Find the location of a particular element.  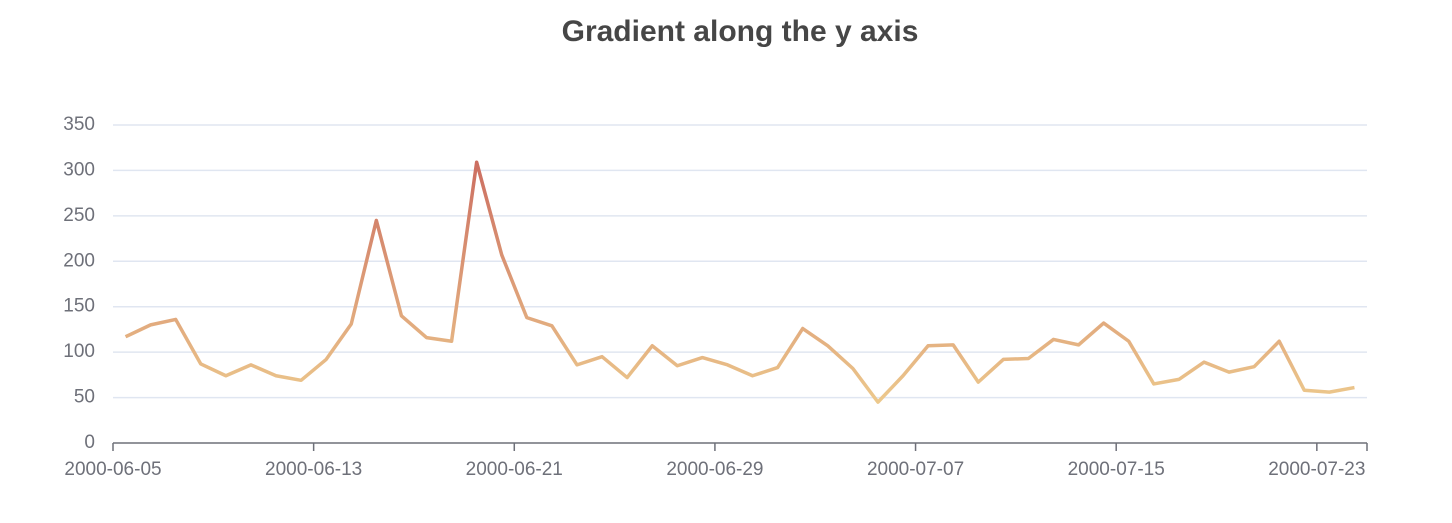

x-tick-label: 2000-07-15 is located at coordinates (1116, 469).